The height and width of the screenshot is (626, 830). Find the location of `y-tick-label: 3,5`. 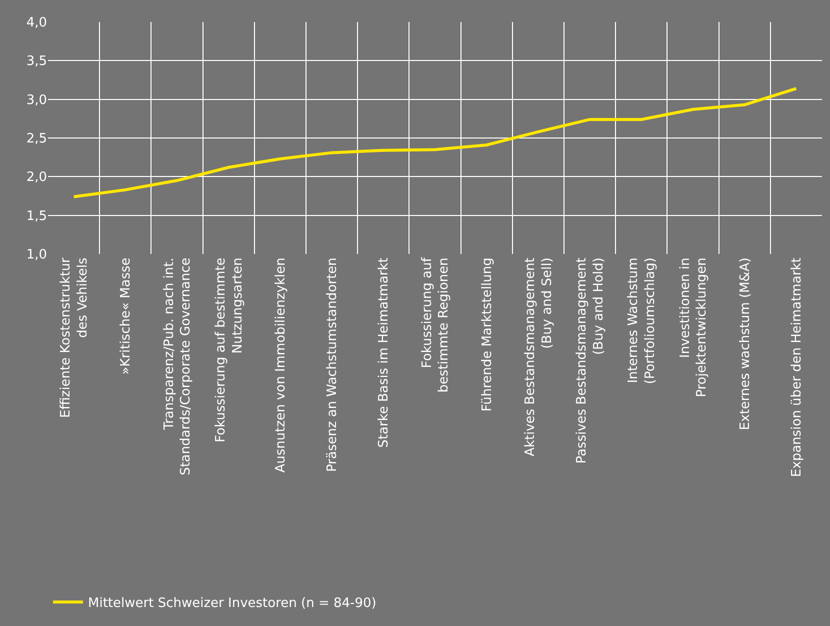

y-tick-label: 3,5 is located at coordinates (36, 62).